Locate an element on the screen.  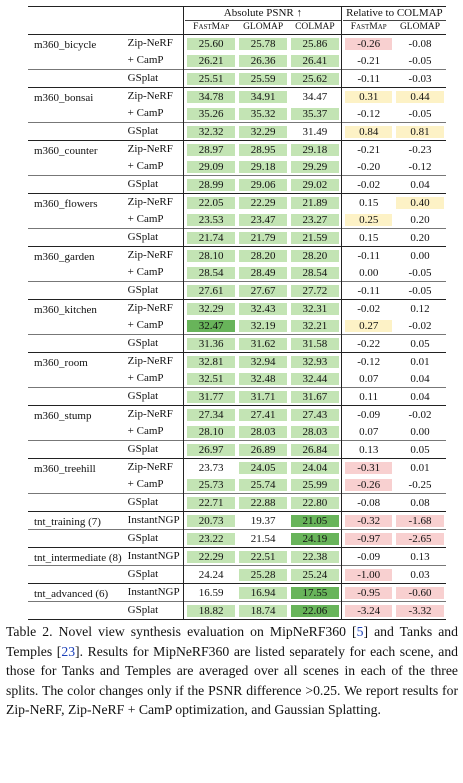
psnr-value: 25.51 is located at coordinates (211, 78).